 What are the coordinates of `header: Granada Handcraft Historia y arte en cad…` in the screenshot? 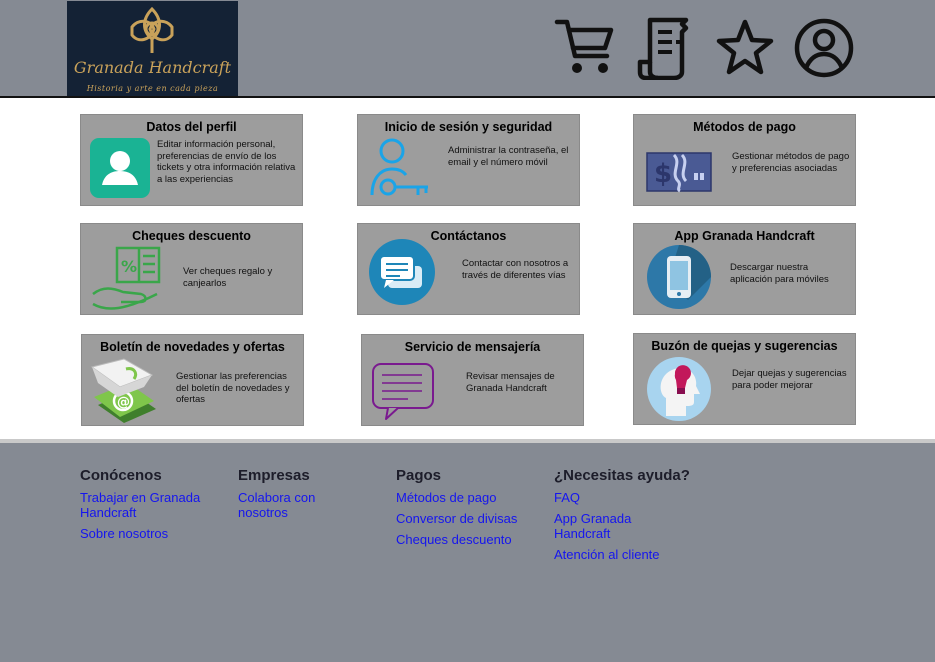 It's located at (467, 49).